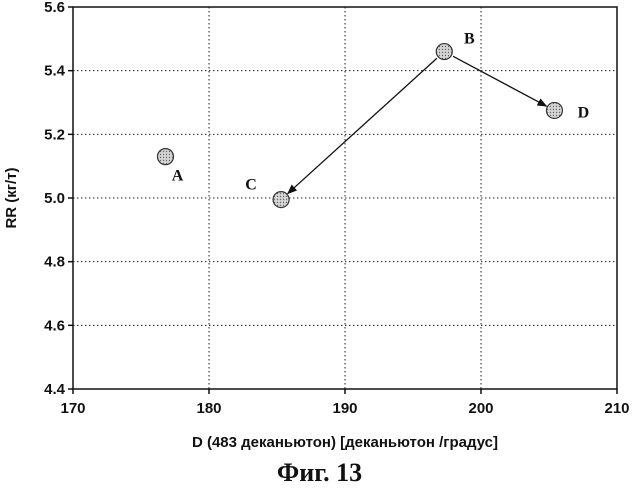 This screenshot has width=639, height=500. I want to click on x-tick-label: 170, so click(72, 408).